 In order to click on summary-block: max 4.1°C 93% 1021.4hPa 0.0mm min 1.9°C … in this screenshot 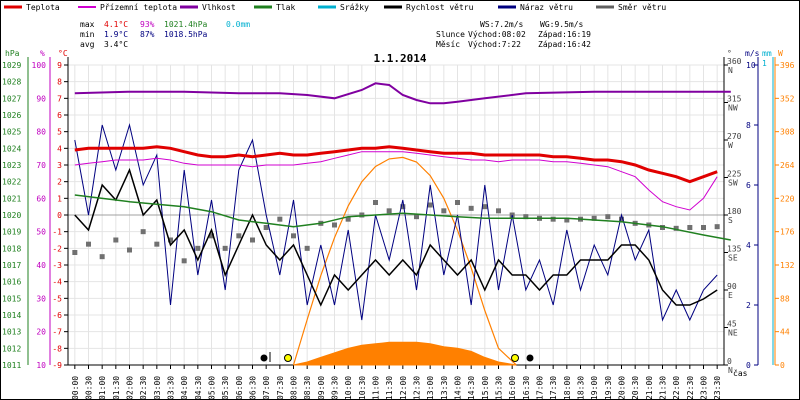, I will do `click(165, 34)`.